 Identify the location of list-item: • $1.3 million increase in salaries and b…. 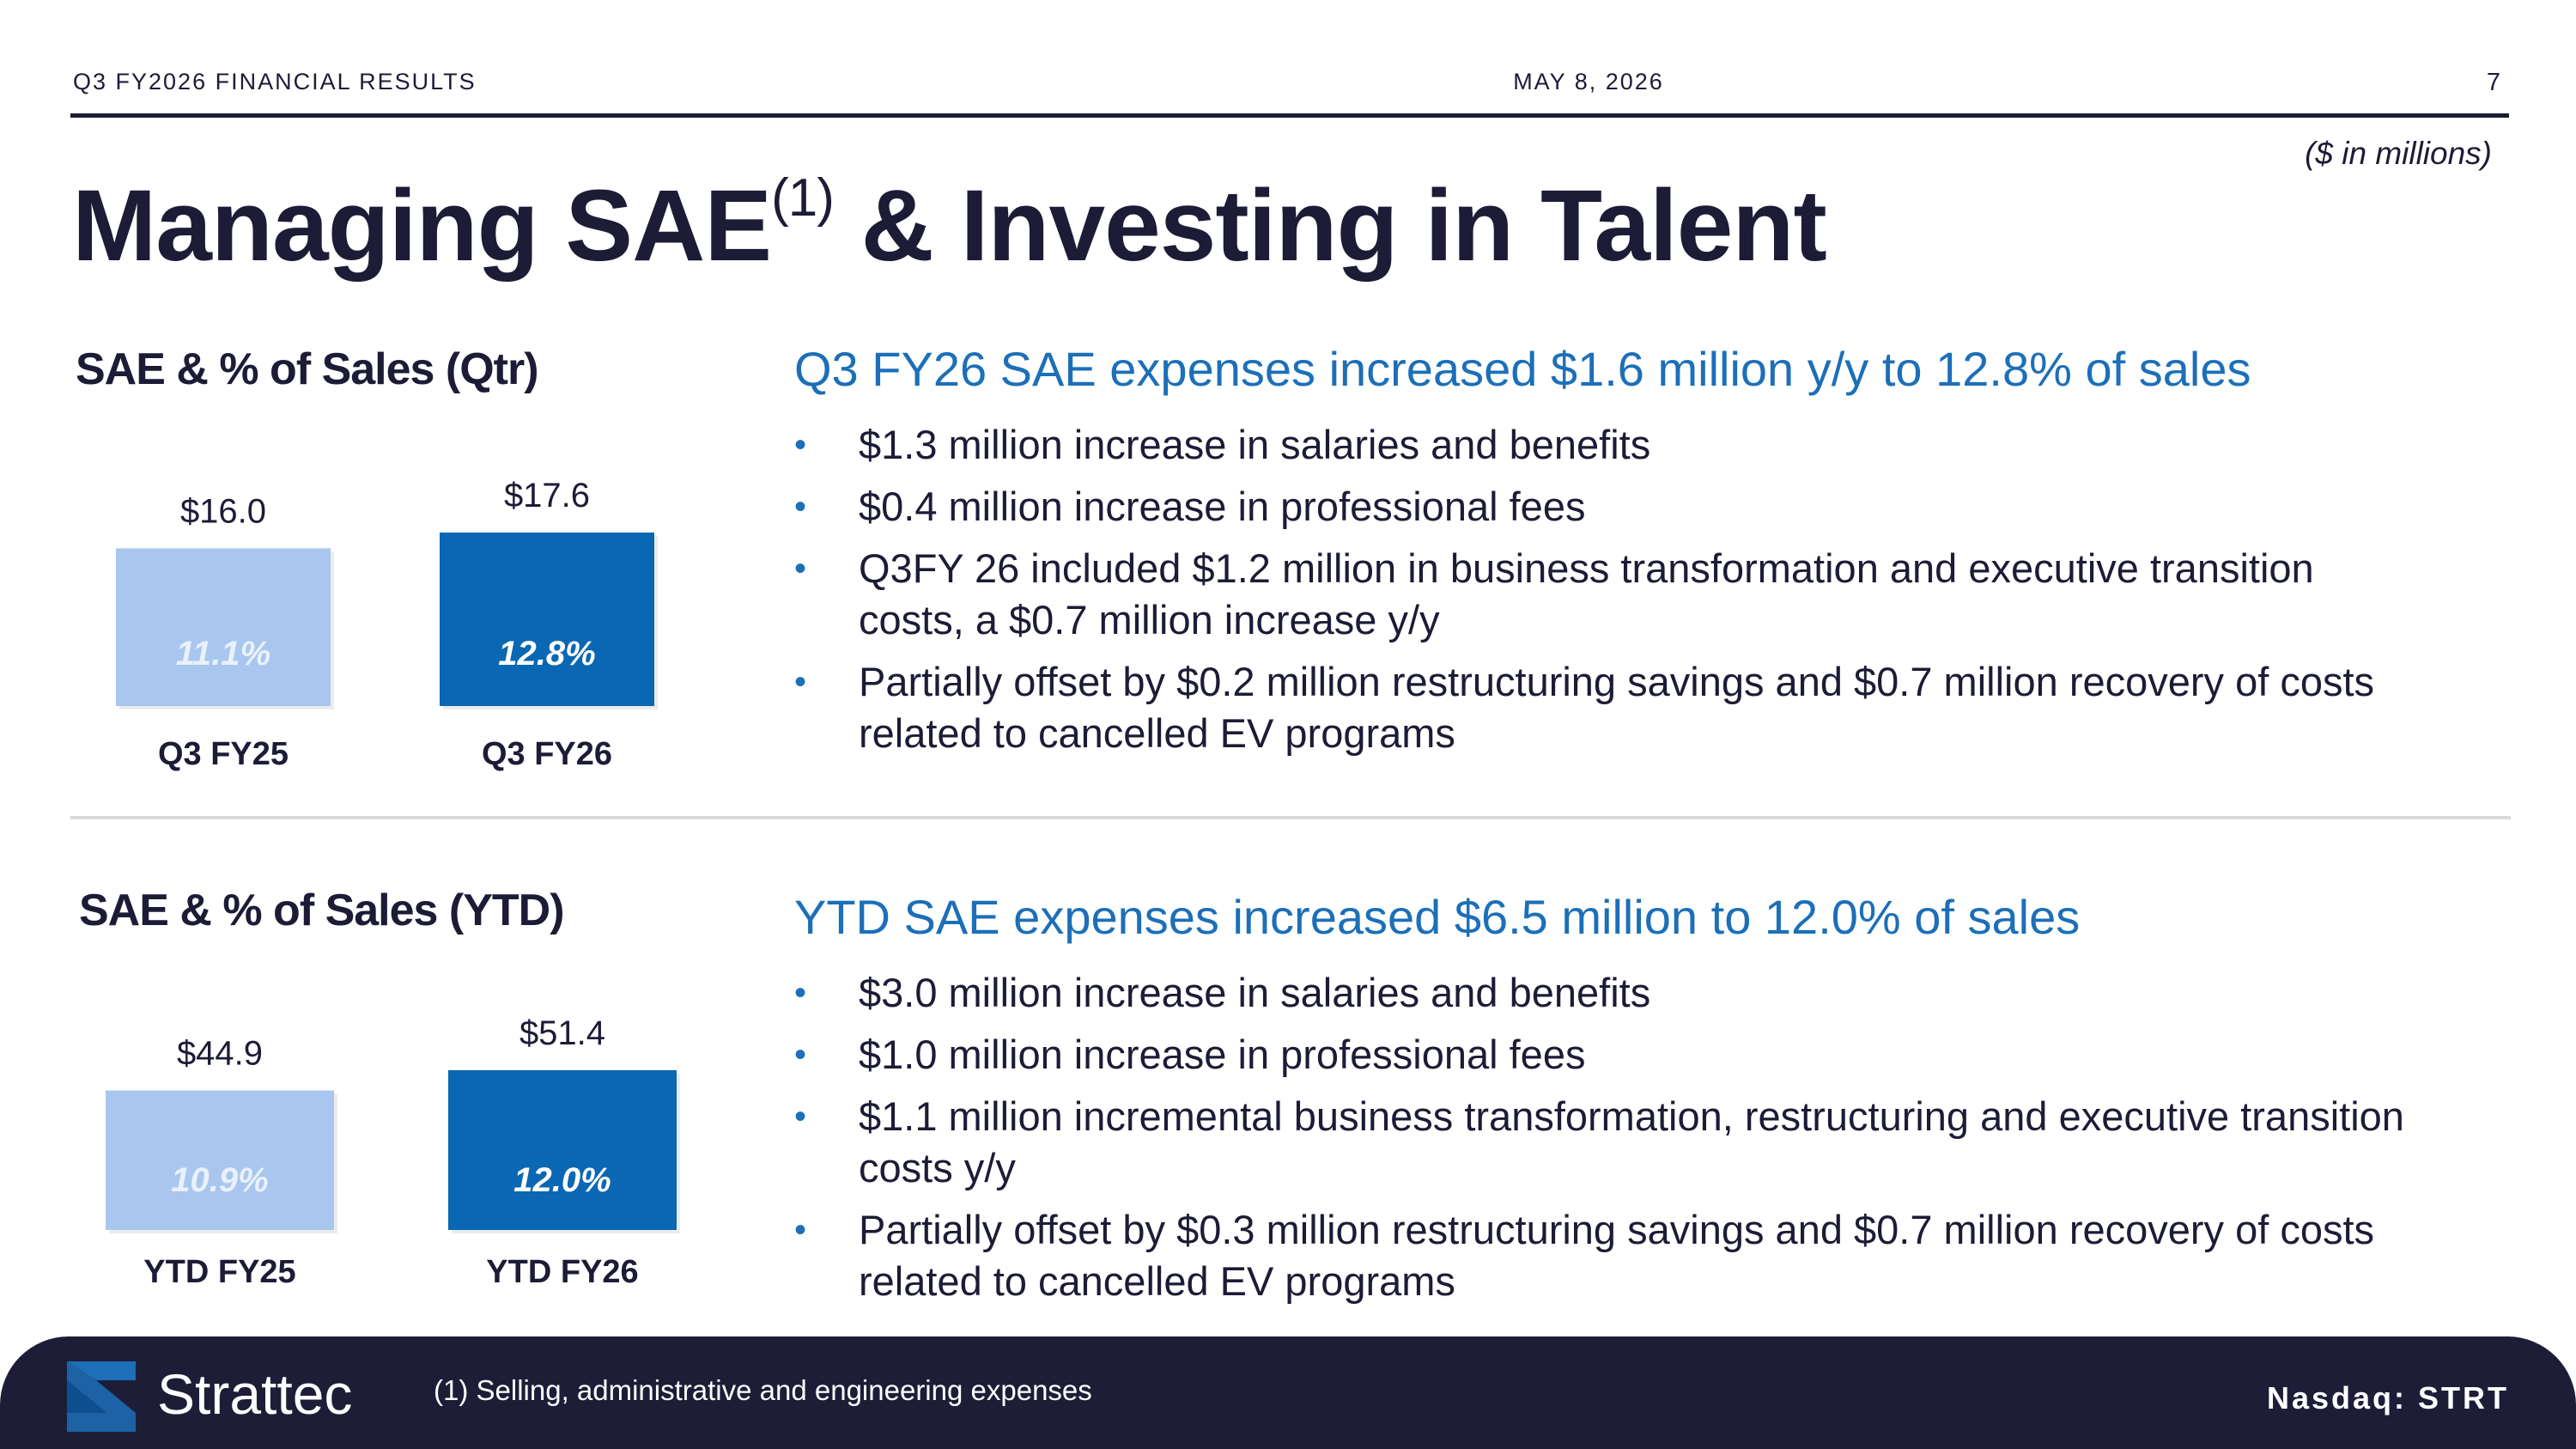
(1610, 445).